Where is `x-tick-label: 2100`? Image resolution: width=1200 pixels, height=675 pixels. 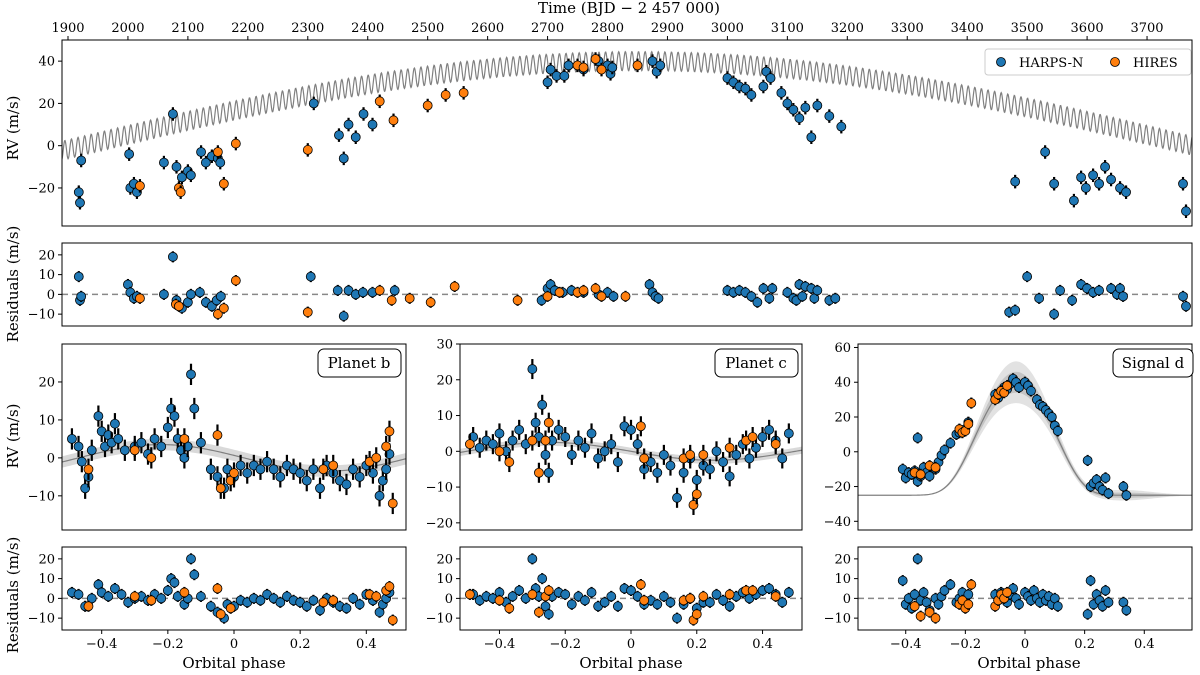 x-tick-label: 2100 is located at coordinates (187, 28).